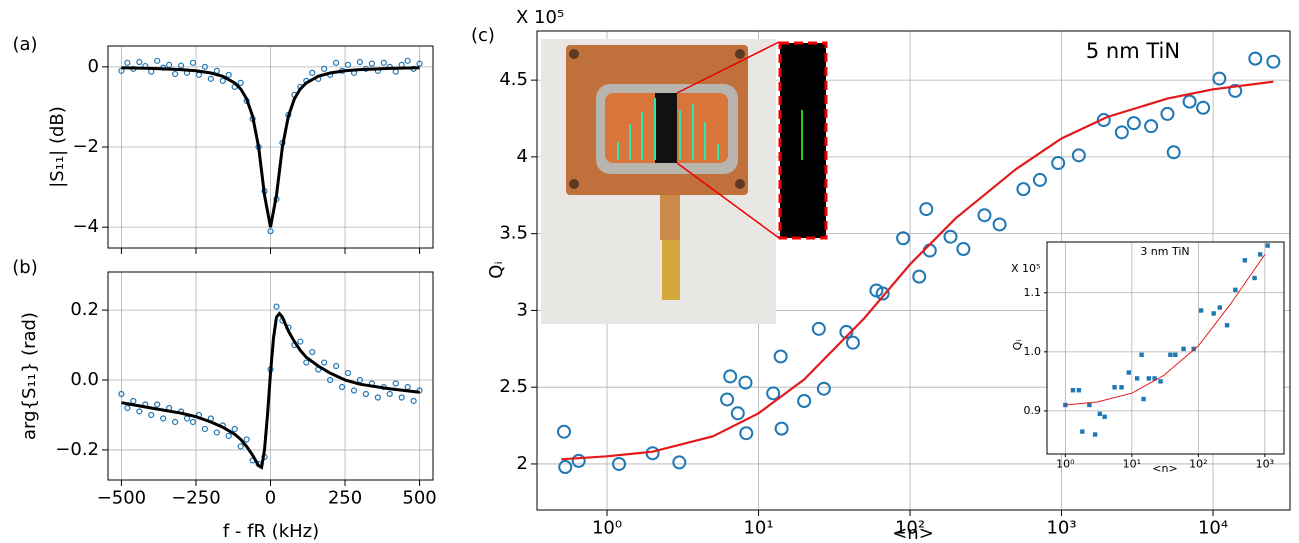 Image resolution: width=1299 pixels, height=543 pixels. What do you see at coordinates (1065, 464) in the screenshot?
I see `x-tick-label: 10⁰` at bounding box center [1065, 464].